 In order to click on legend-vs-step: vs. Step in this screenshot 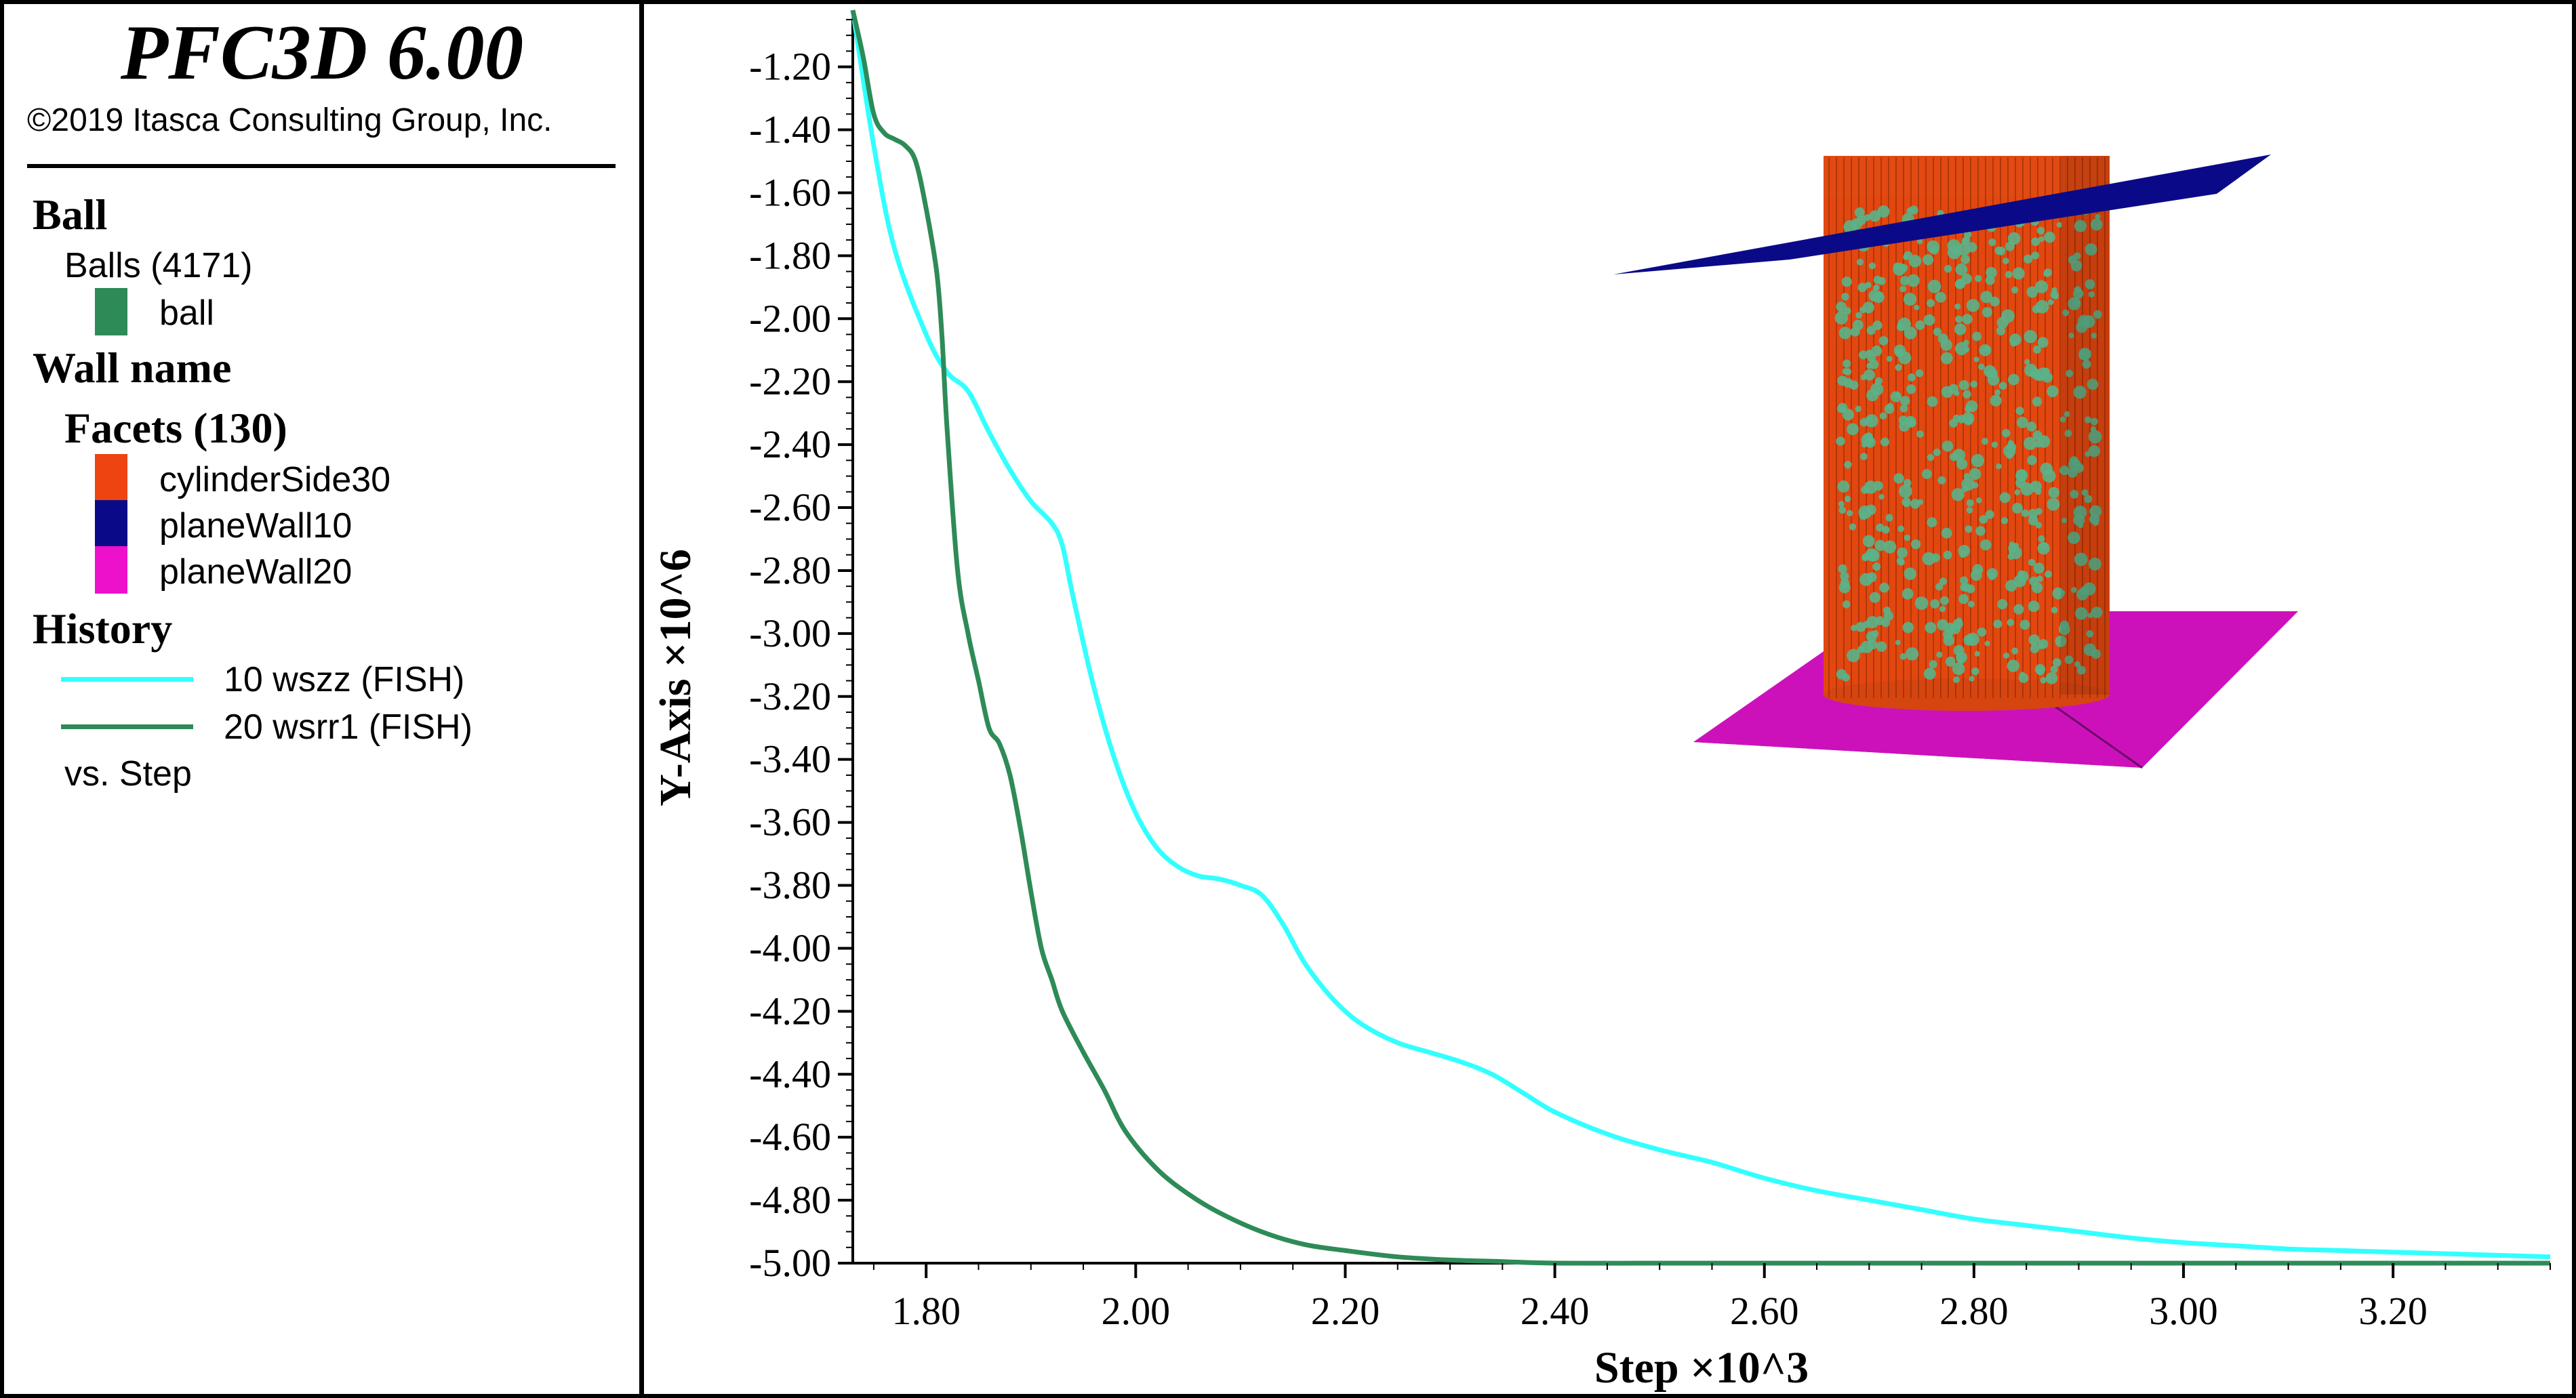, I will do `click(128, 774)`.